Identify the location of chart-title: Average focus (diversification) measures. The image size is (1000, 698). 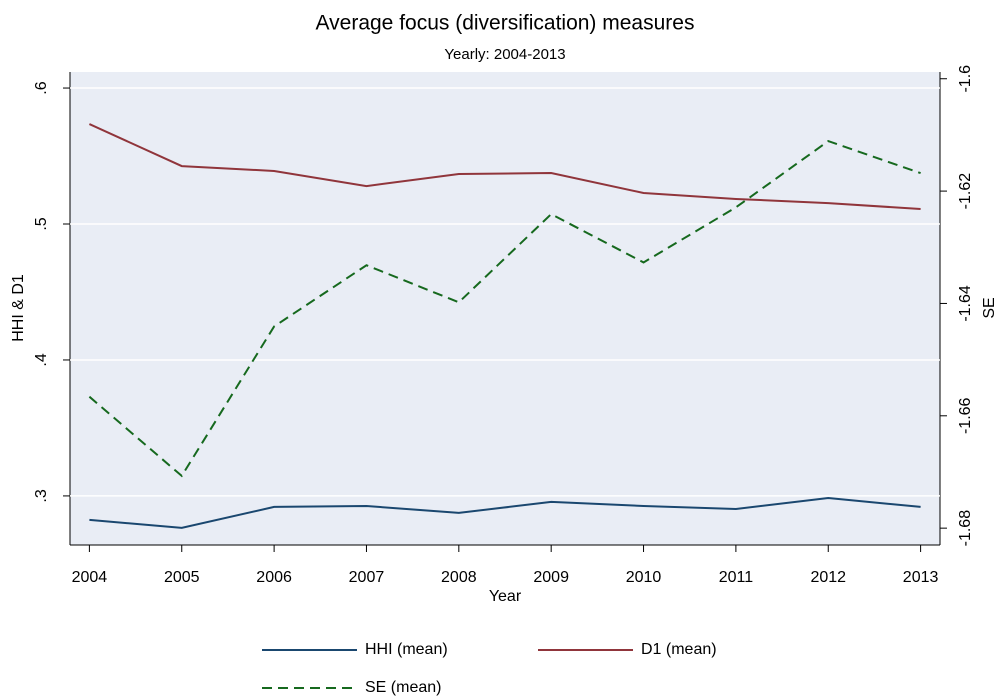
(505, 23).